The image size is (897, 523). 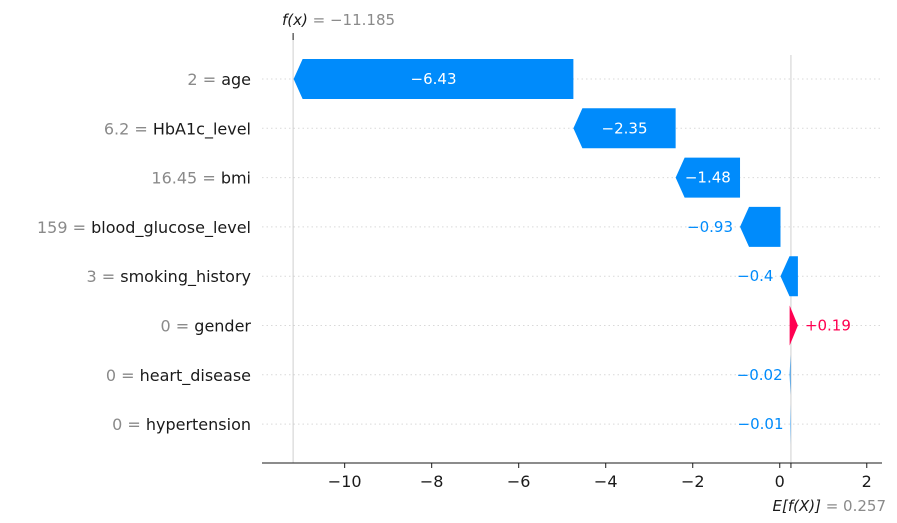 What do you see at coordinates (222, 325) in the screenshot?
I see `feature-name: gender` at bounding box center [222, 325].